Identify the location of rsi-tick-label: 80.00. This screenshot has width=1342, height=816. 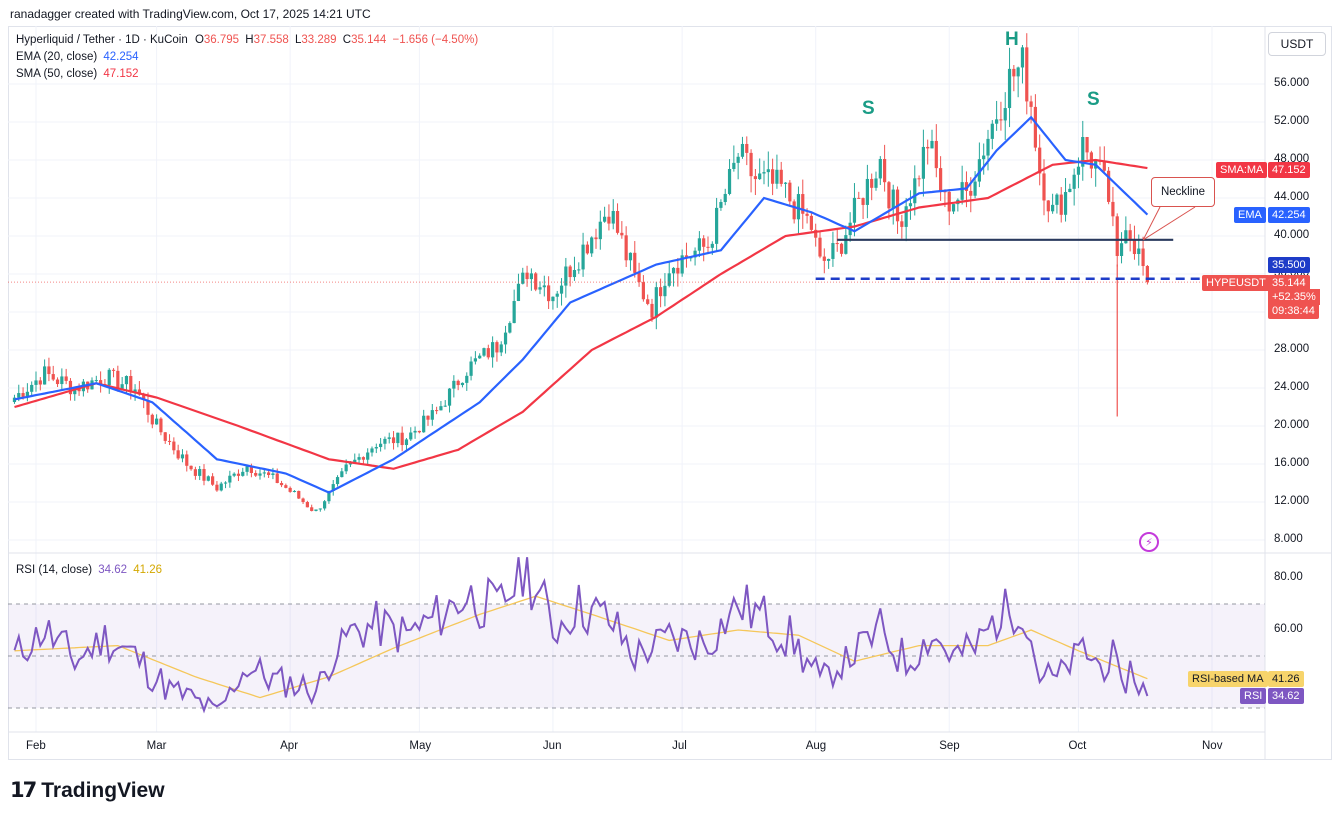
(1288, 577).